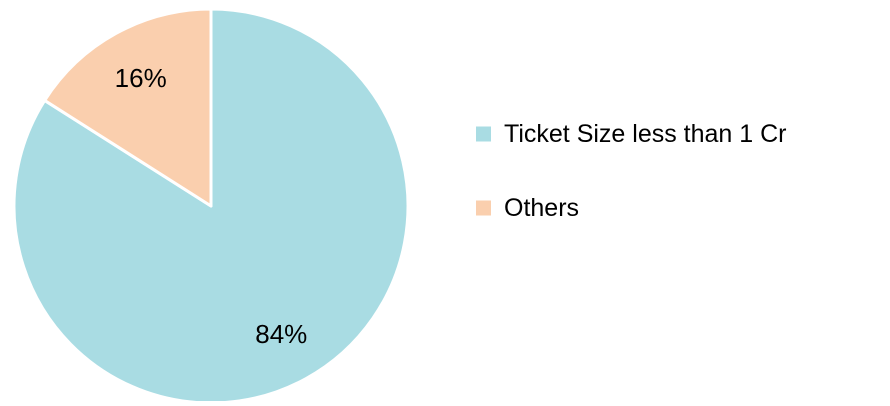 The image size is (890, 406). What do you see at coordinates (483, 134) in the screenshot?
I see `legend-swatch-ticket-size-less-than-1-cr` at bounding box center [483, 134].